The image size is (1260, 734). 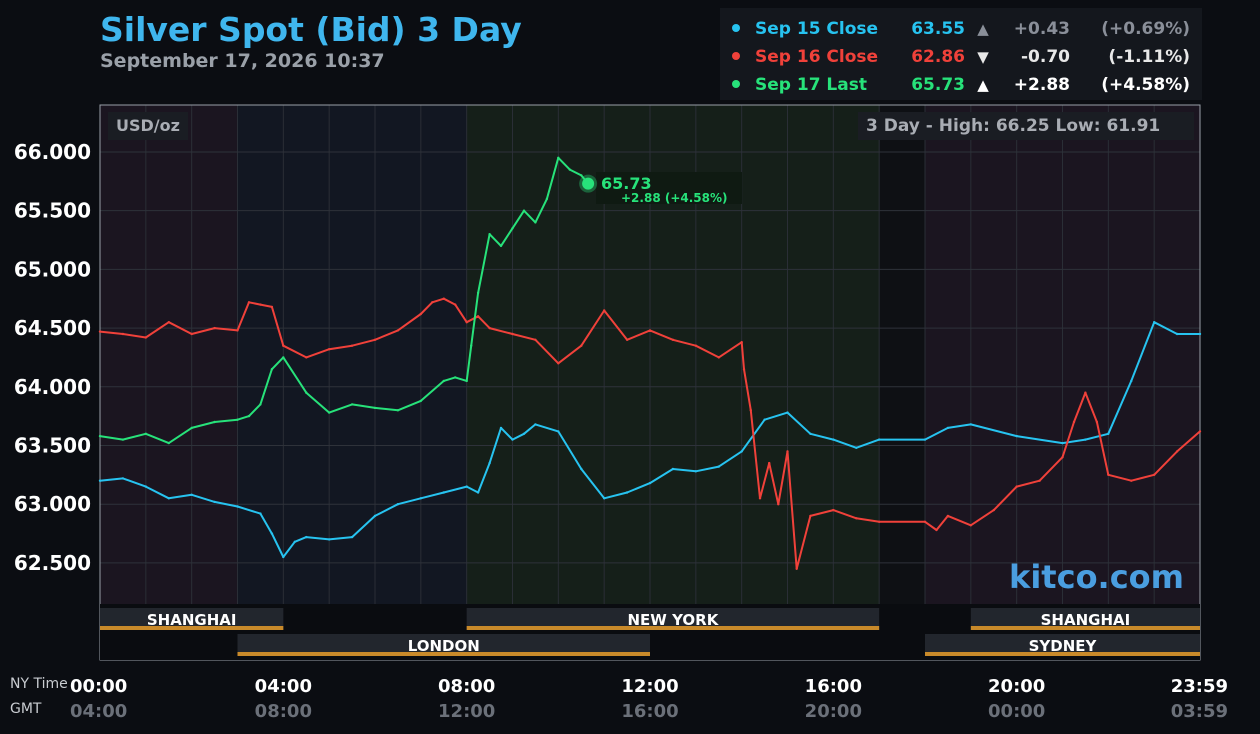 I want to click on x-tick-gmt: 00:00, so click(x=1016, y=711).